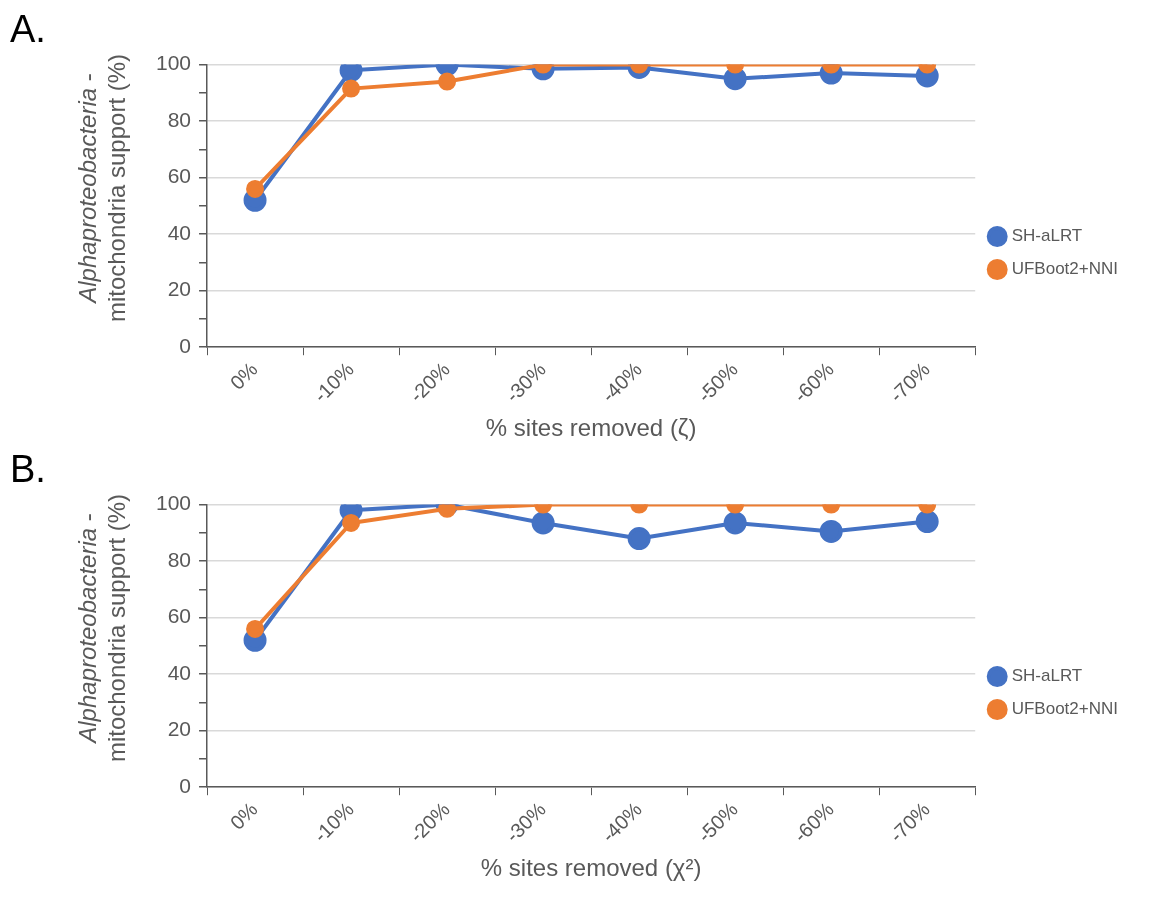 The width and height of the screenshot is (1152, 905). What do you see at coordinates (591, 428) in the screenshot?
I see `x-axis-title: % sites removed (ζ)` at bounding box center [591, 428].